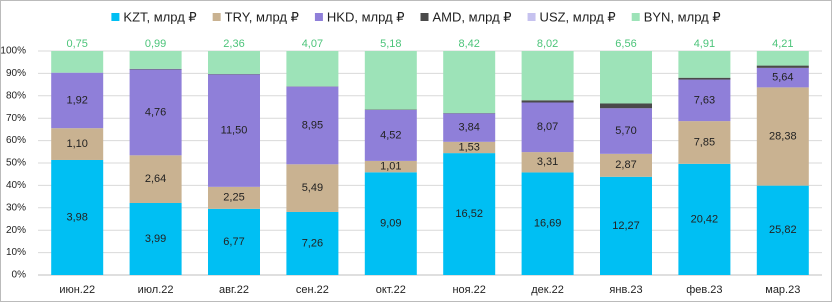 Image resolution: width=832 pixels, height=302 pixels. What do you see at coordinates (16, 185) in the screenshot?
I see `y-tick-label: 40%` at bounding box center [16, 185].